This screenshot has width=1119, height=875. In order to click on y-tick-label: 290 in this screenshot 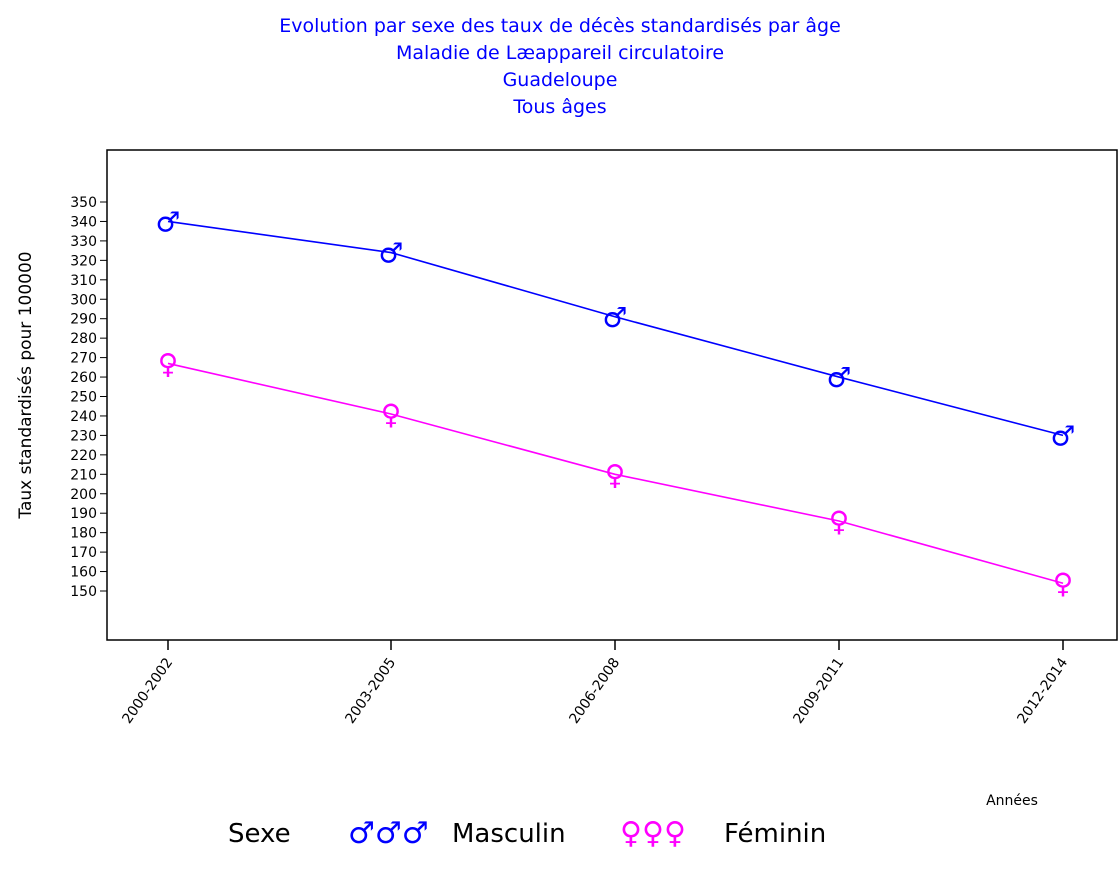, I will do `click(83, 320)`.